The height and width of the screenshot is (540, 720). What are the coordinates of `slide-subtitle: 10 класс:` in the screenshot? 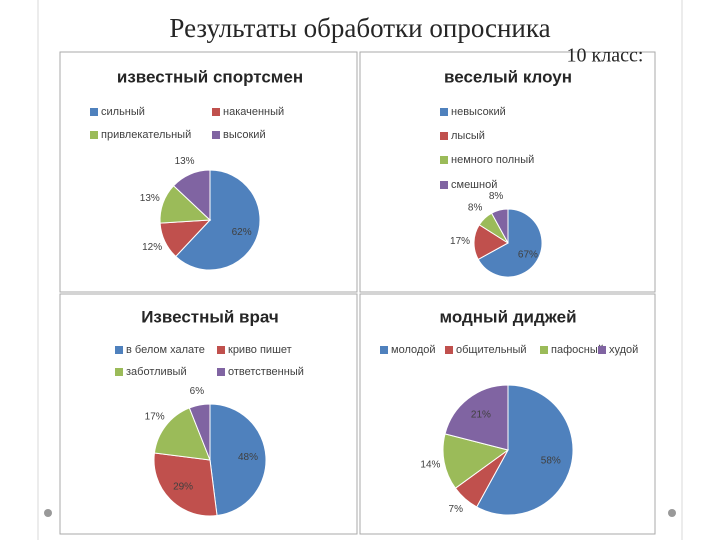 It's located at (605, 56).